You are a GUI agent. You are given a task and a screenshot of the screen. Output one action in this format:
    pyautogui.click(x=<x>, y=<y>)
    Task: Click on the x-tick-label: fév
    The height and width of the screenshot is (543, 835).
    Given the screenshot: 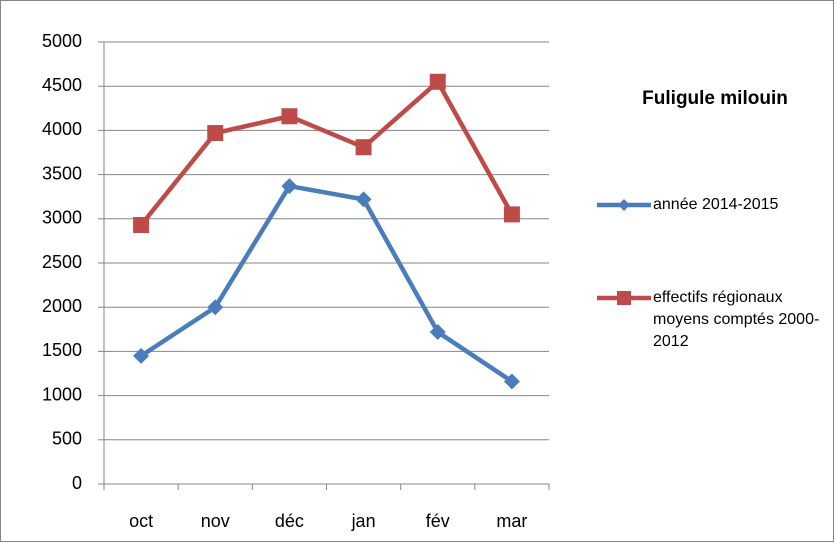 What is the action you would take?
    pyautogui.click(x=438, y=521)
    